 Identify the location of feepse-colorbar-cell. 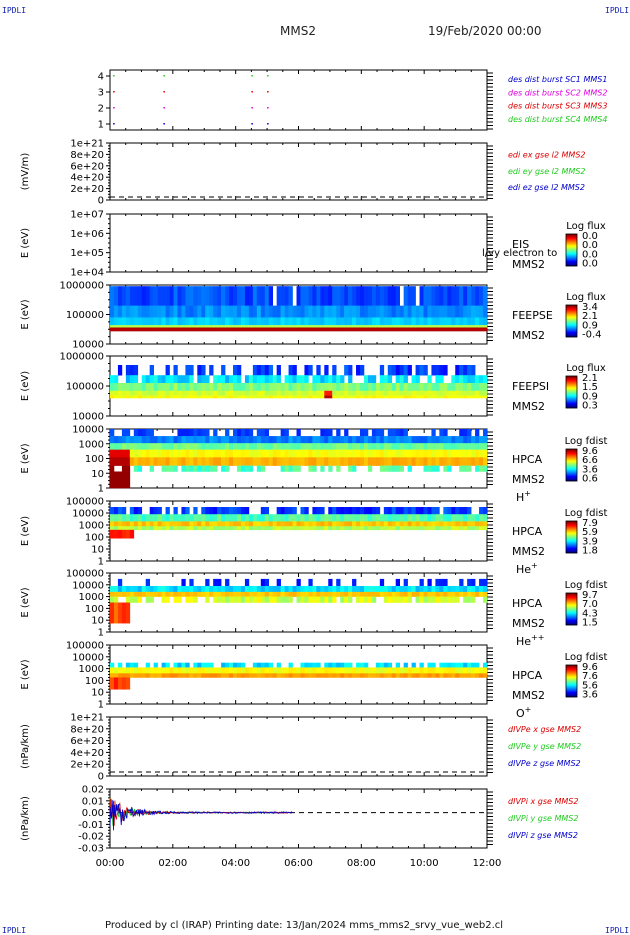
(571, 313).